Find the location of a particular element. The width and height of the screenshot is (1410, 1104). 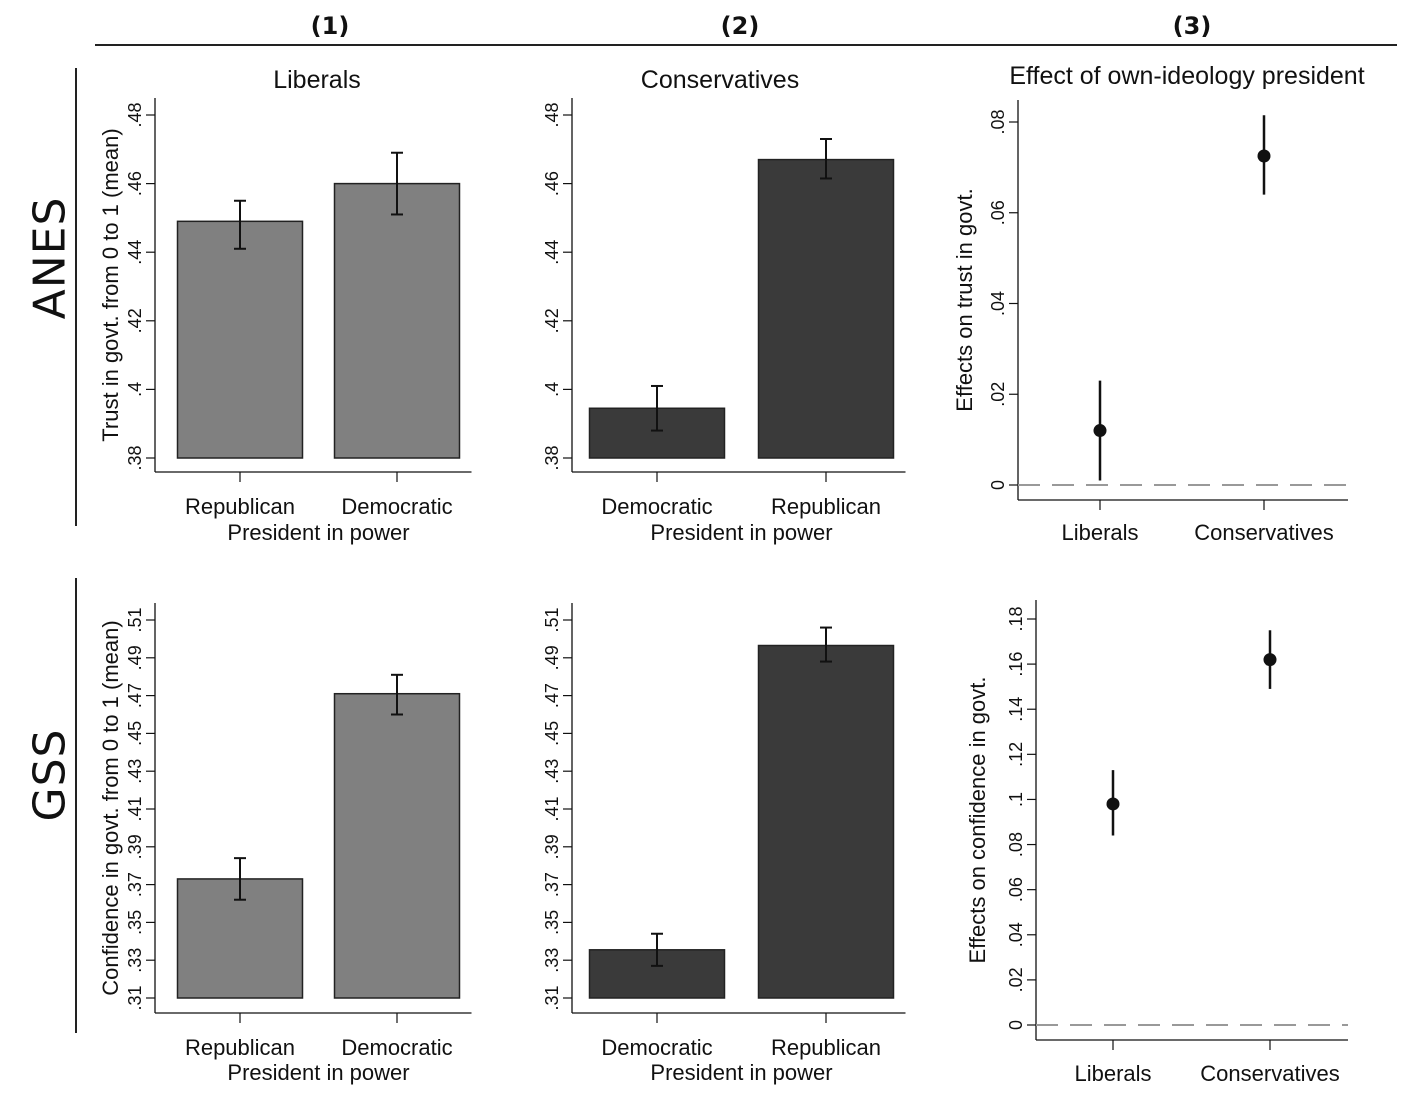

p4-y-tick-label: .31 is located at coordinates (135, 997).